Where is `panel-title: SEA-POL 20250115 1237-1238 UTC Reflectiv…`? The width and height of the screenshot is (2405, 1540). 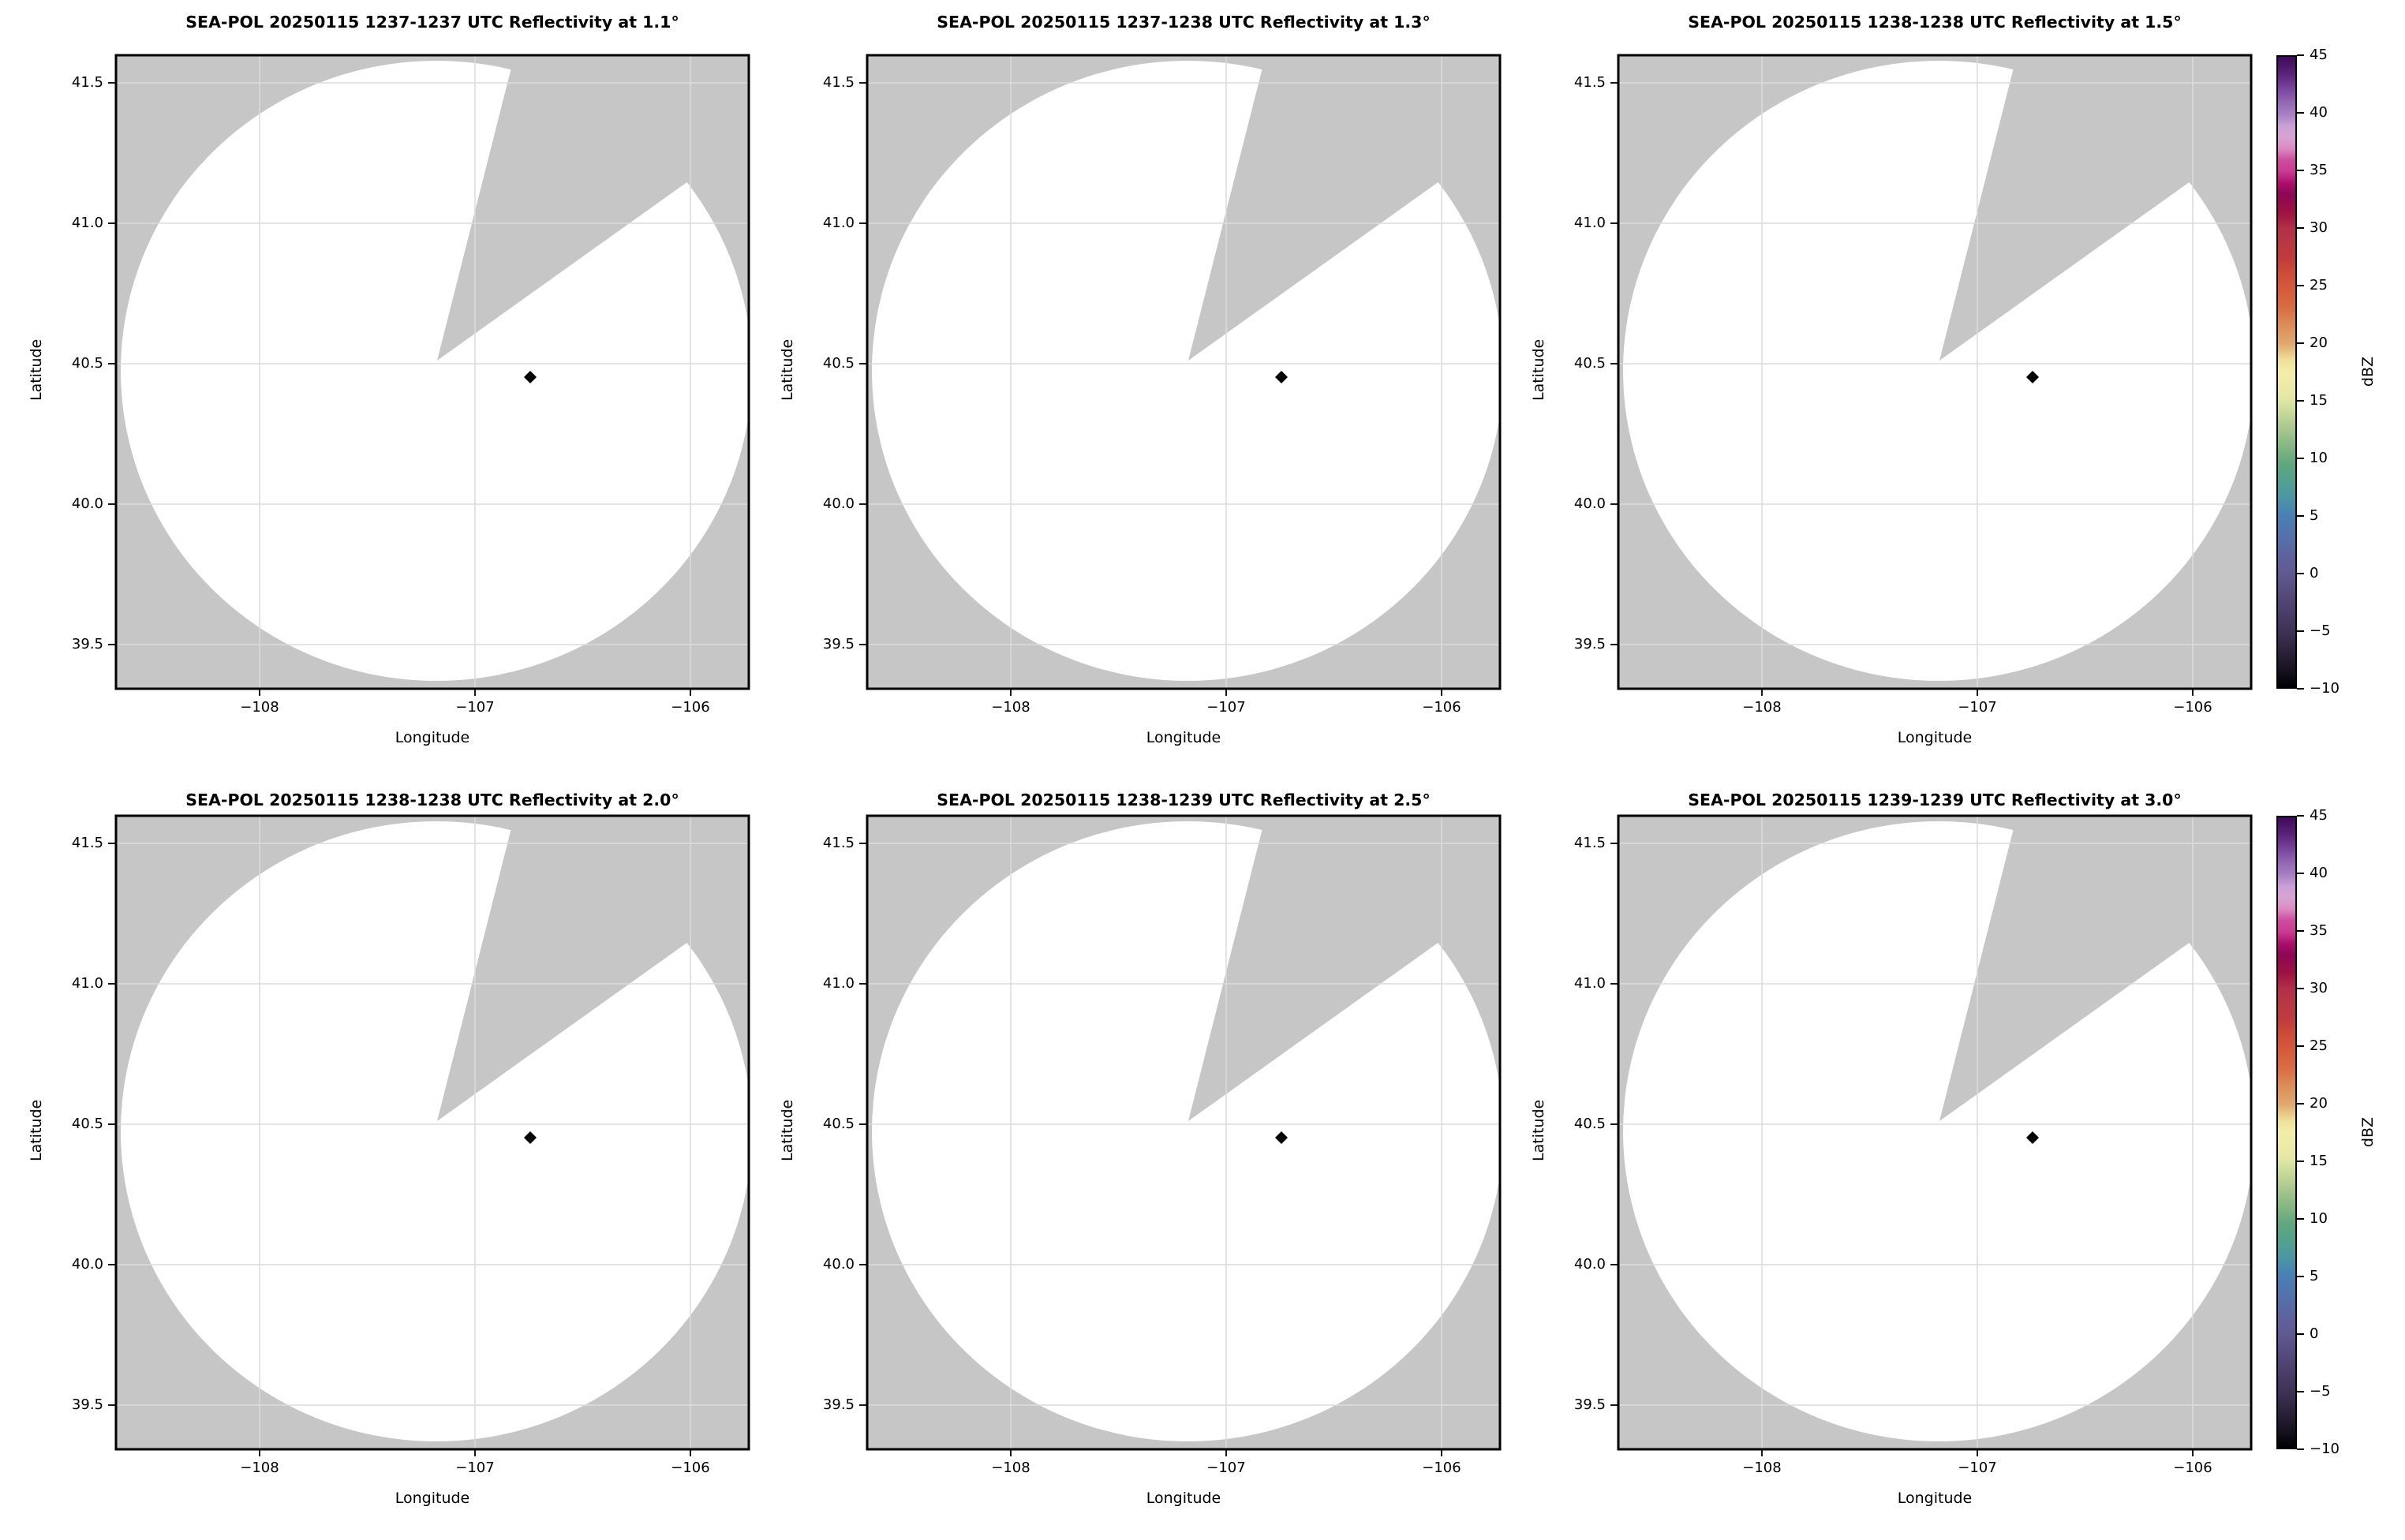 panel-title: SEA-POL 20250115 1237-1238 UTC Reflectiv… is located at coordinates (1184, 22).